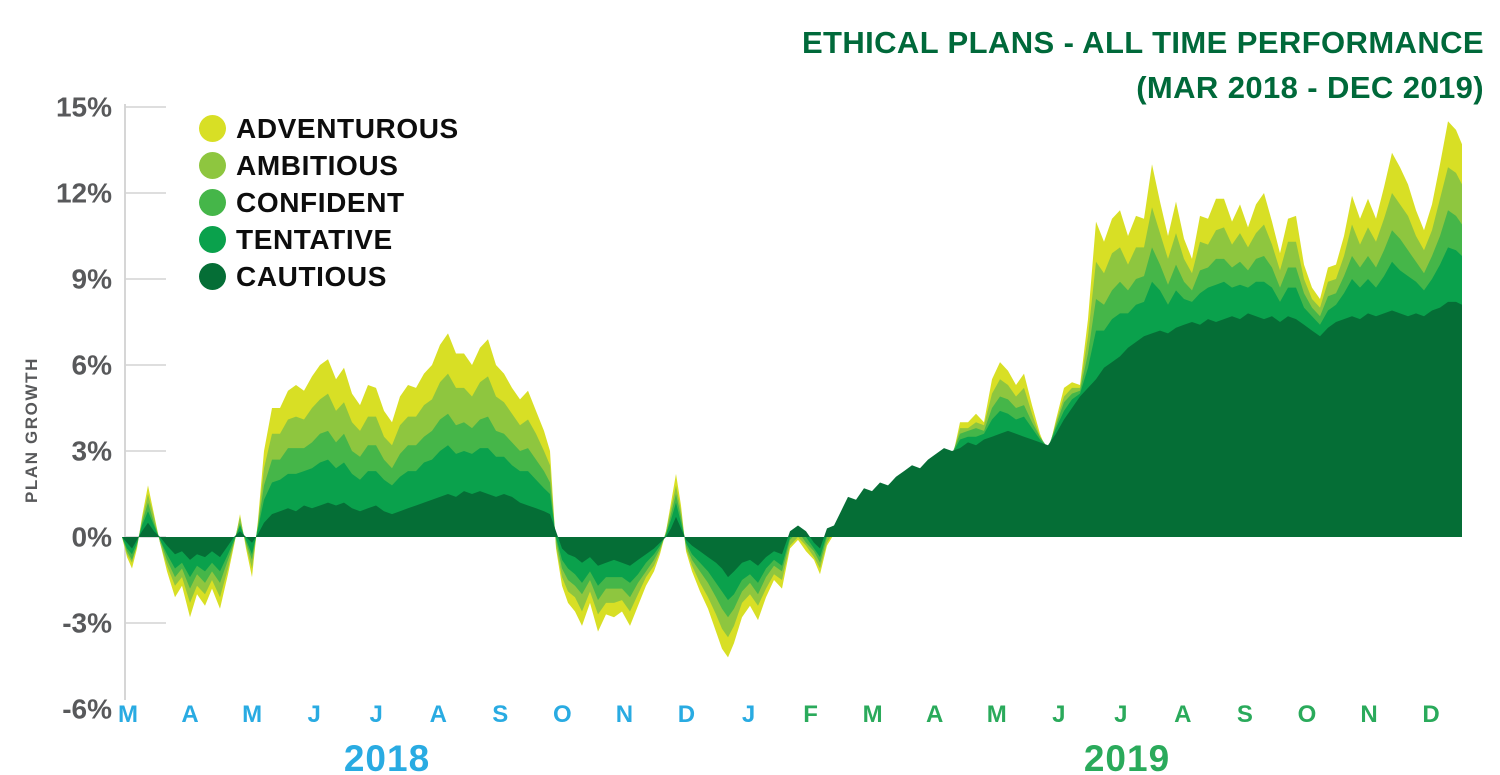 The width and height of the screenshot is (1500, 775). Describe the element at coordinates (500, 714) in the screenshot. I see `x-month-label-6: S` at that location.